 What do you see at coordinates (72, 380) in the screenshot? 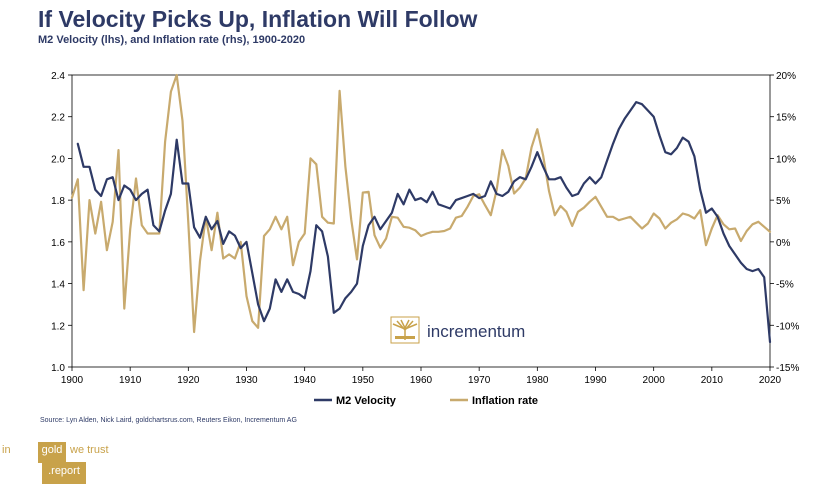
I see `x-tick-label: 1900` at bounding box center [72, 380].